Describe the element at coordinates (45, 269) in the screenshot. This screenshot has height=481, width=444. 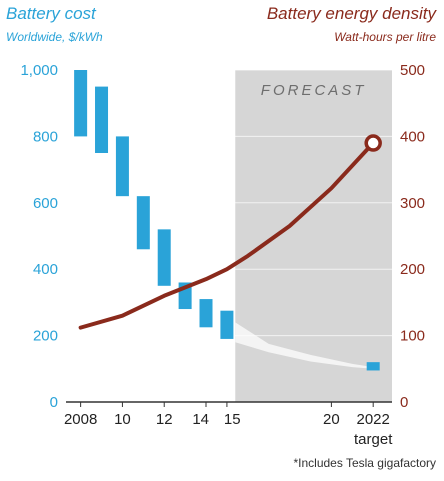
I see `left-tick-label: 400` at that location.